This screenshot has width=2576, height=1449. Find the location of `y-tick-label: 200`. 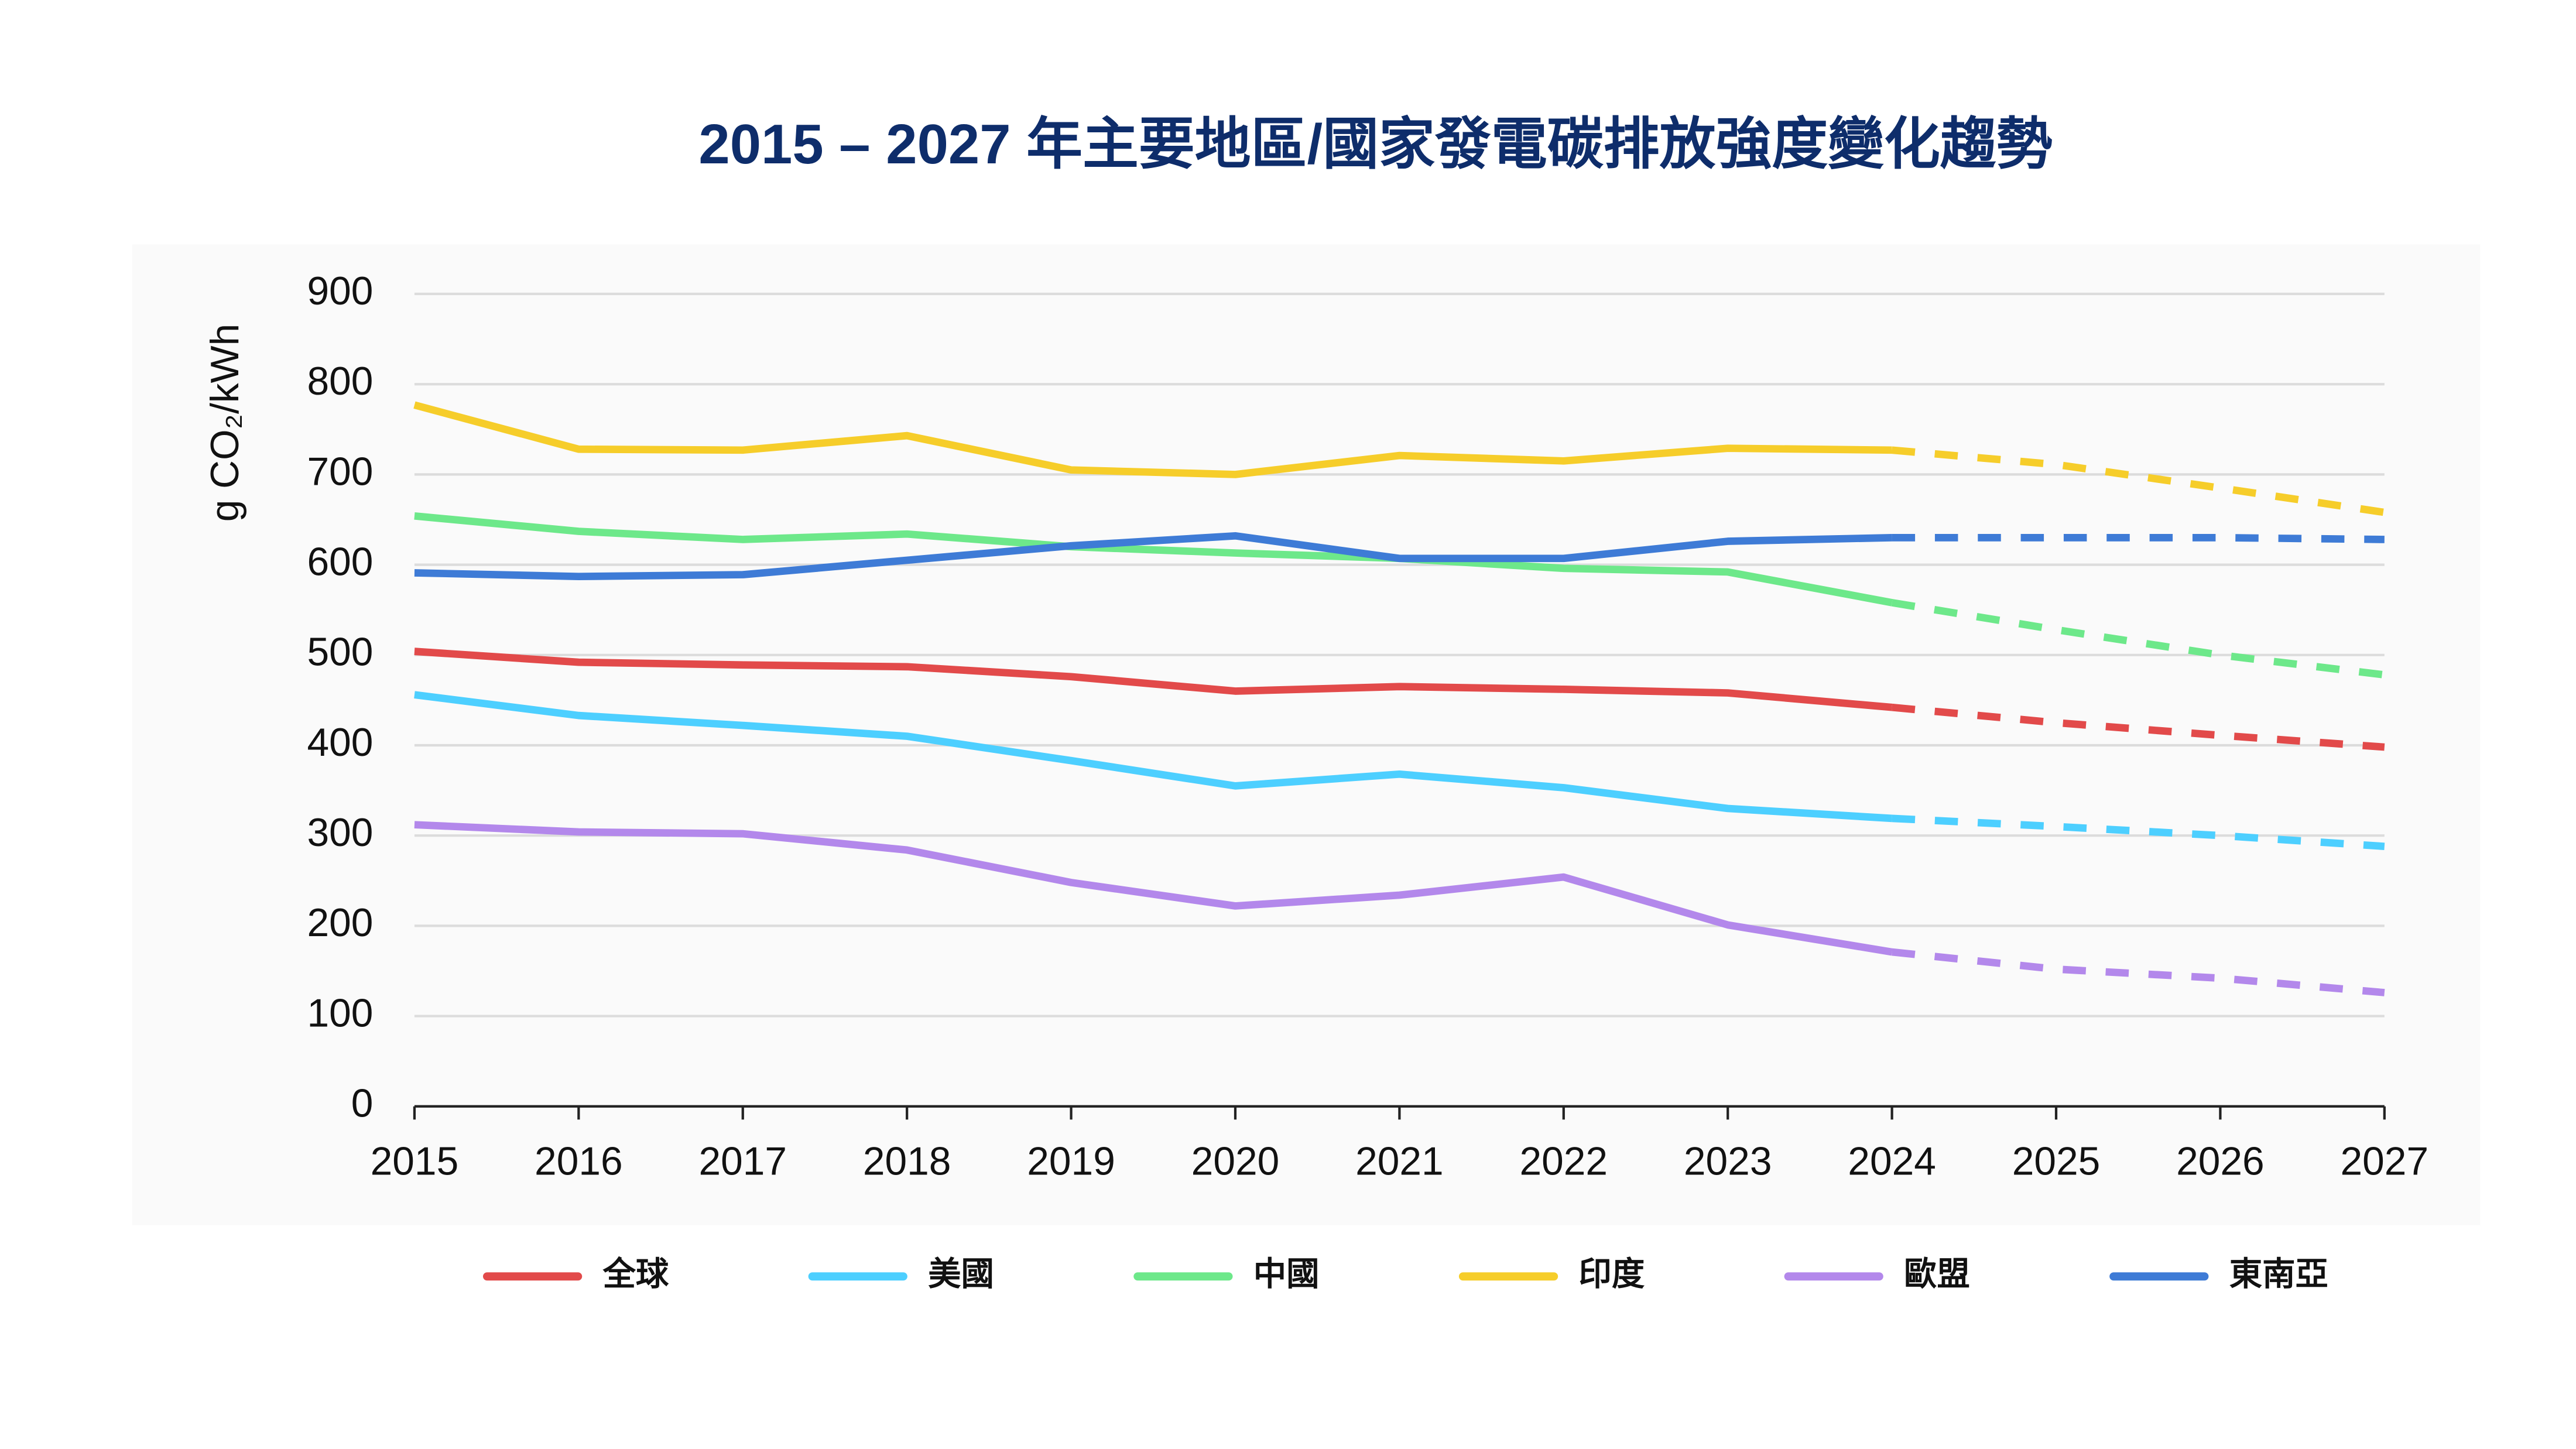

y-tick-label: 200 is located at coordinates (340, 923).